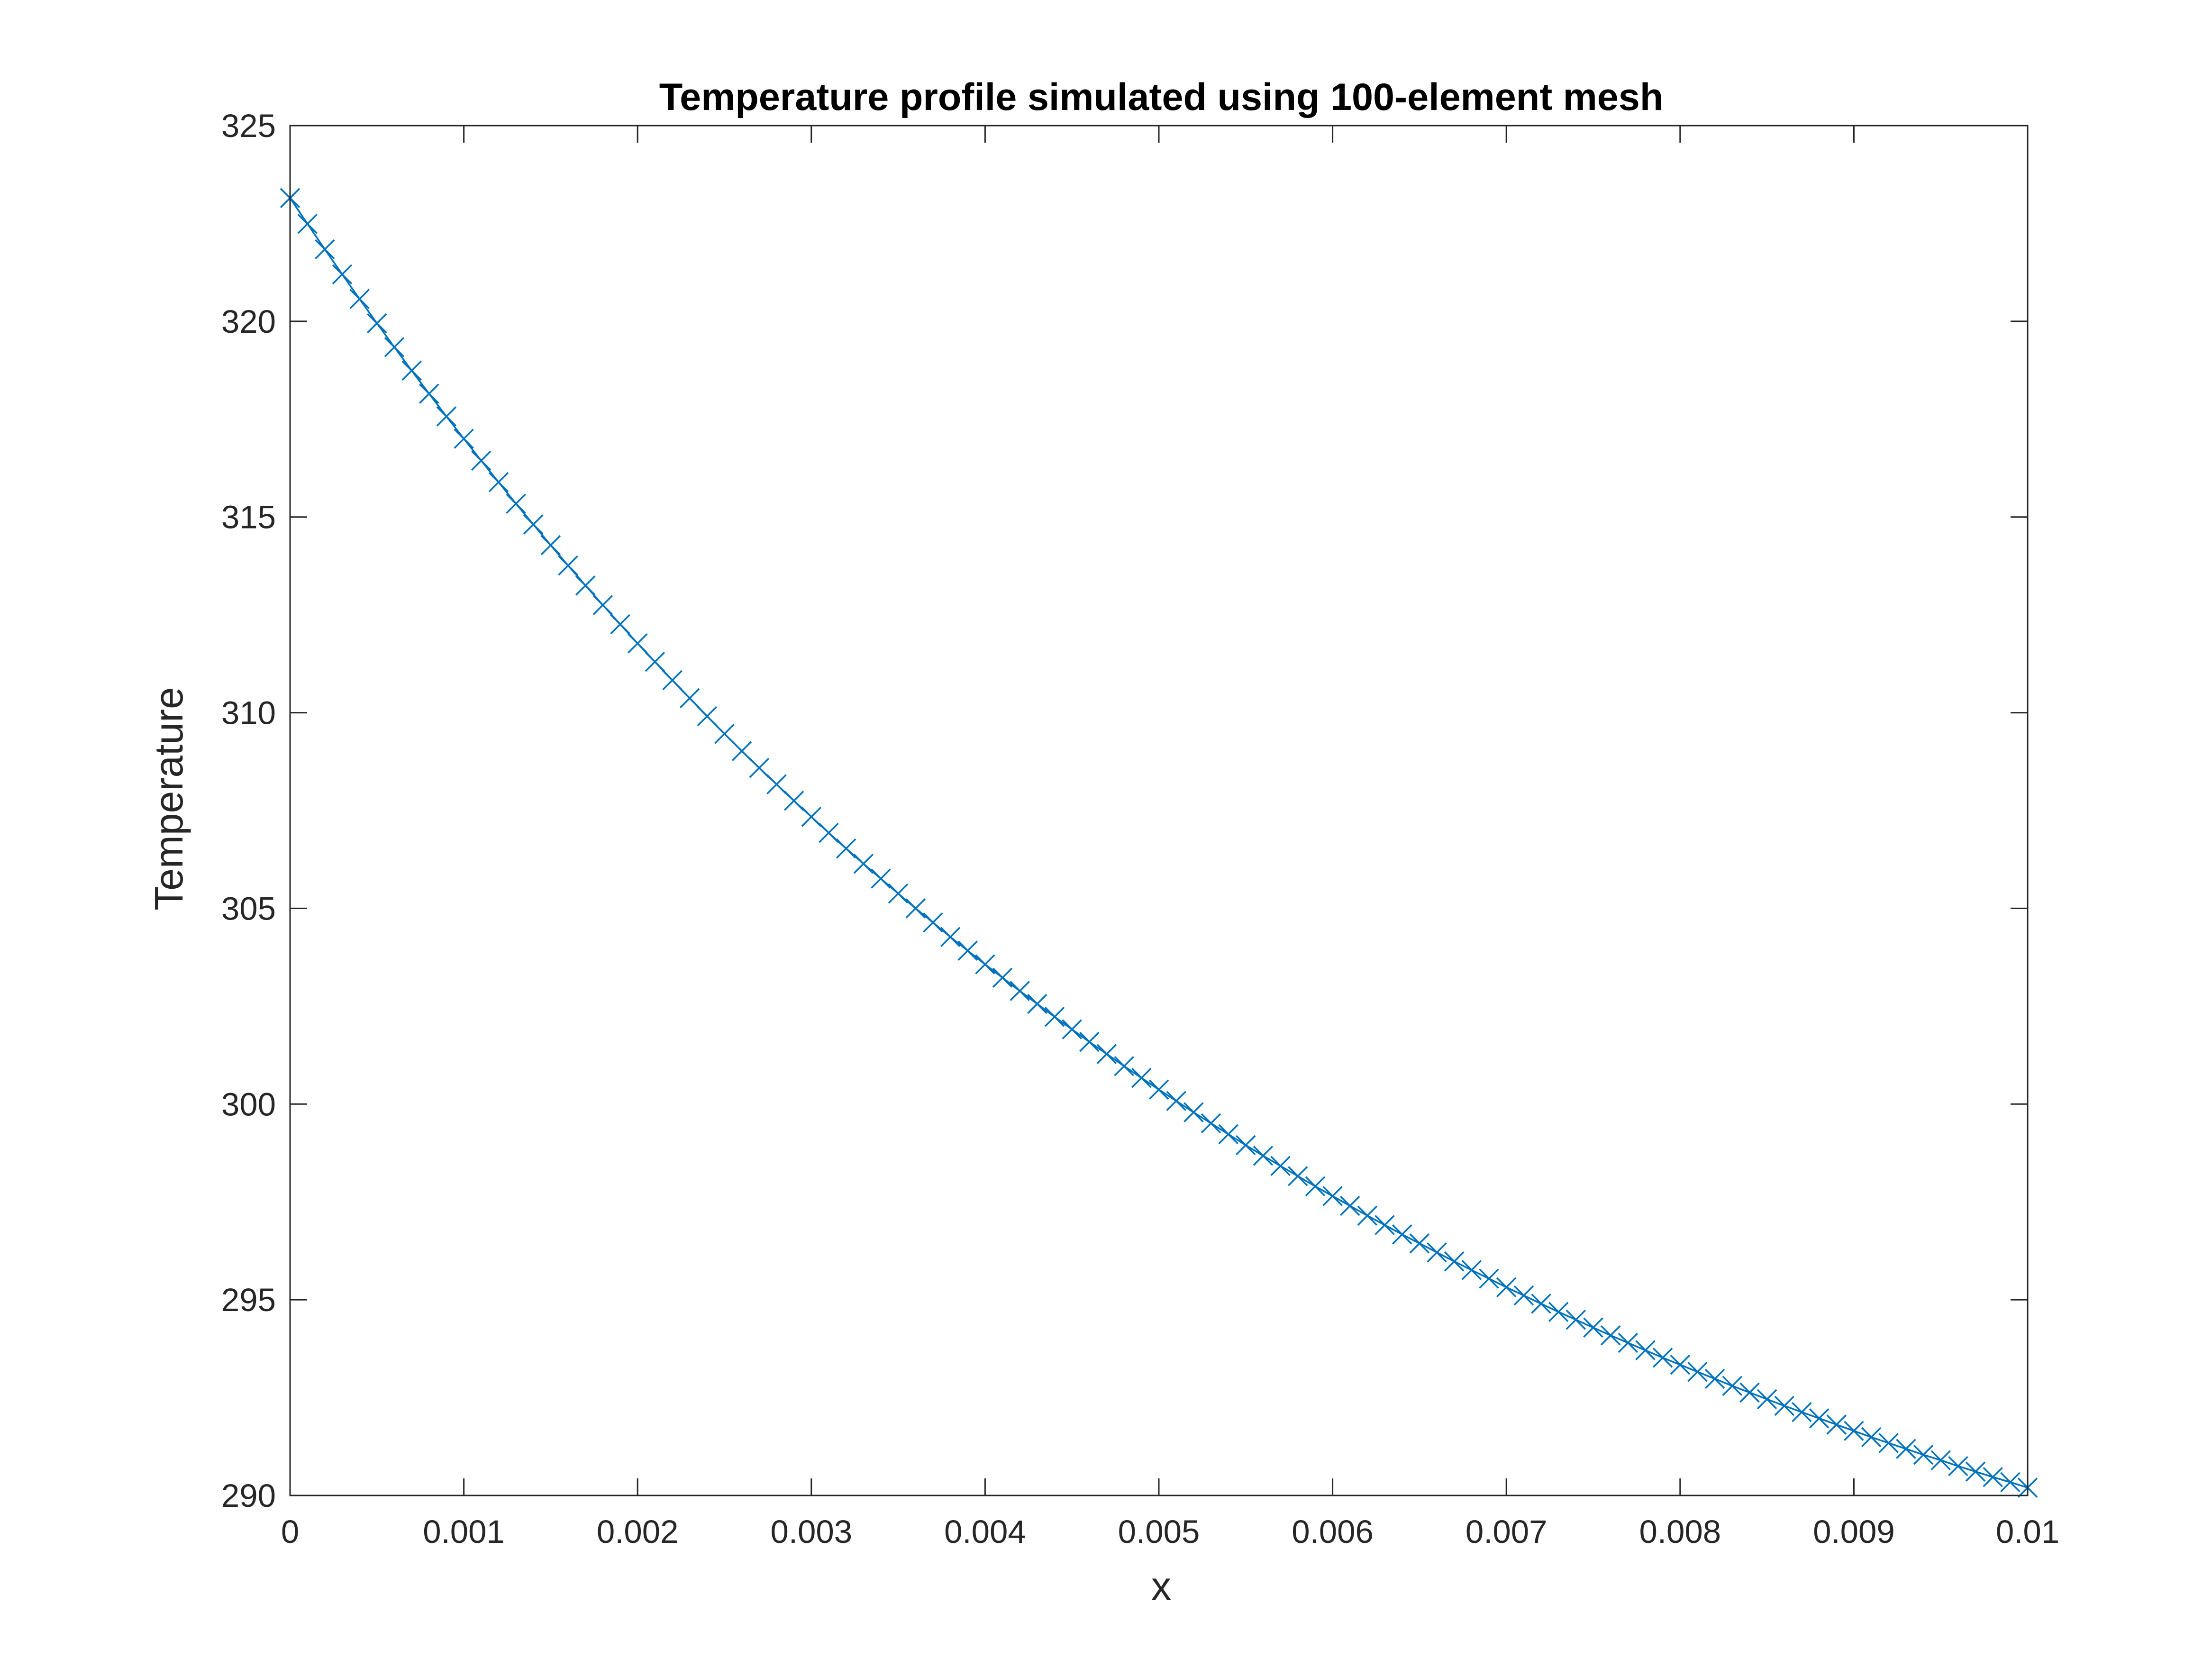 This screenshot has width=2212, height=1659. Describe the element at coordinates (248, 1104) in the screenshot. I see `y-tick-label: 300` at that location.